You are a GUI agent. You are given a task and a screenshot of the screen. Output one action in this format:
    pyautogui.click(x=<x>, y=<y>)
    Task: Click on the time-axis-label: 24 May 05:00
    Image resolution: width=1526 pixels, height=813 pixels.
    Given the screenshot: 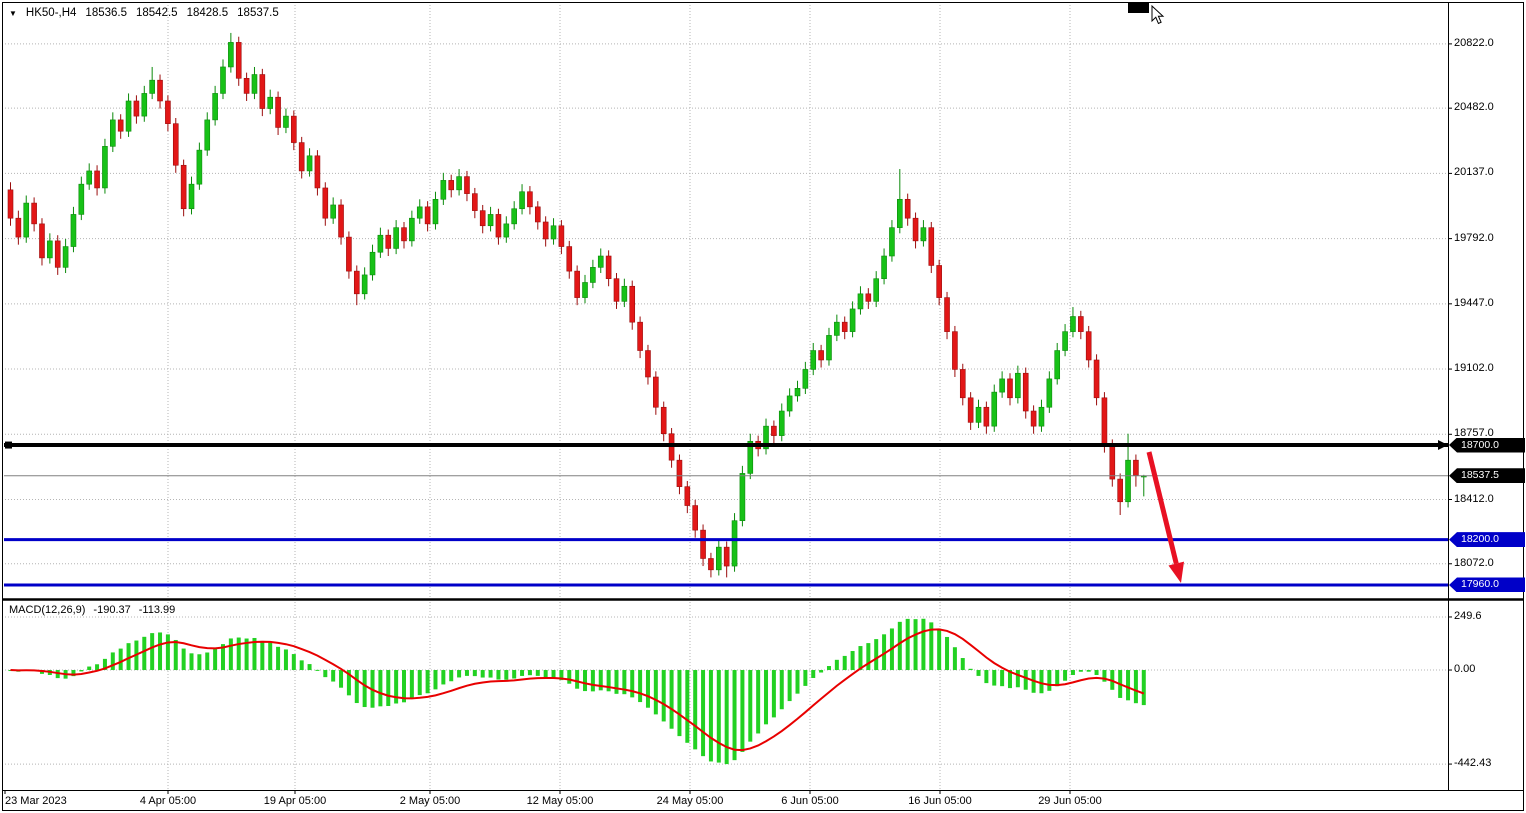 What is the action you would take?
    pyautogui.click(x=690, y=801)
    